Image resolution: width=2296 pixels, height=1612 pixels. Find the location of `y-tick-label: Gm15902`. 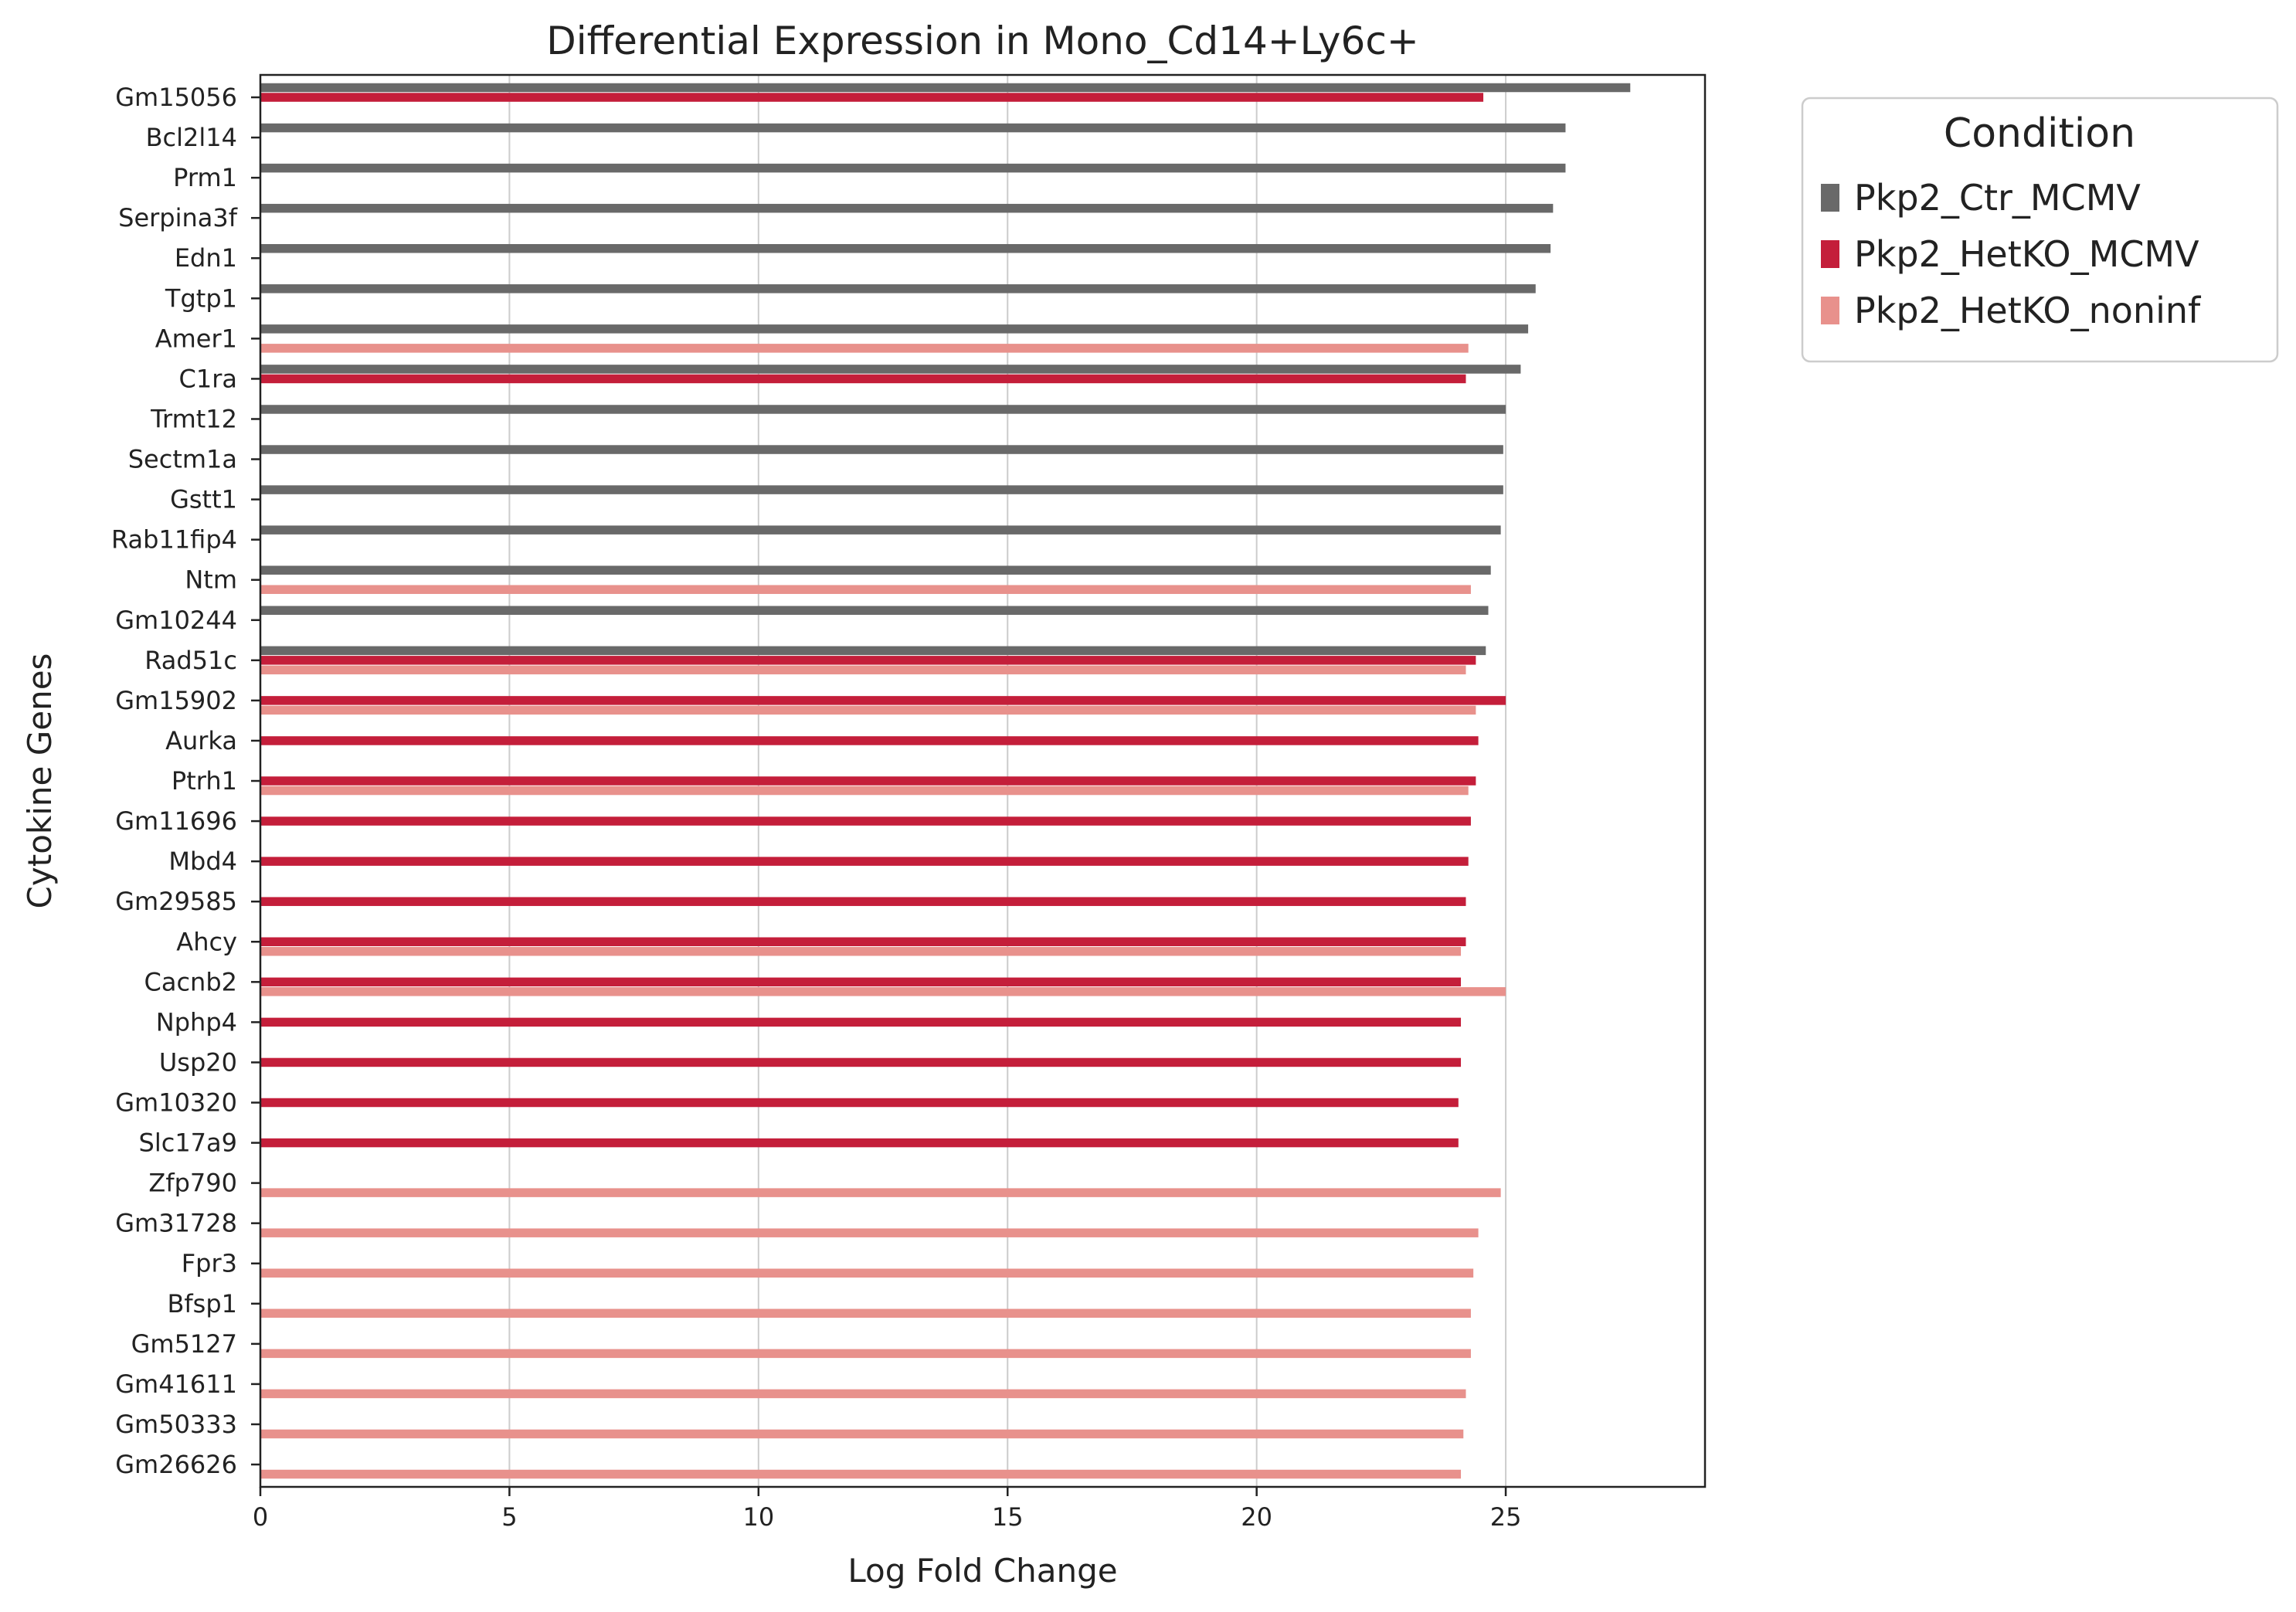

y-tick-label: Gm15902 is located at coordinates (176, 700).